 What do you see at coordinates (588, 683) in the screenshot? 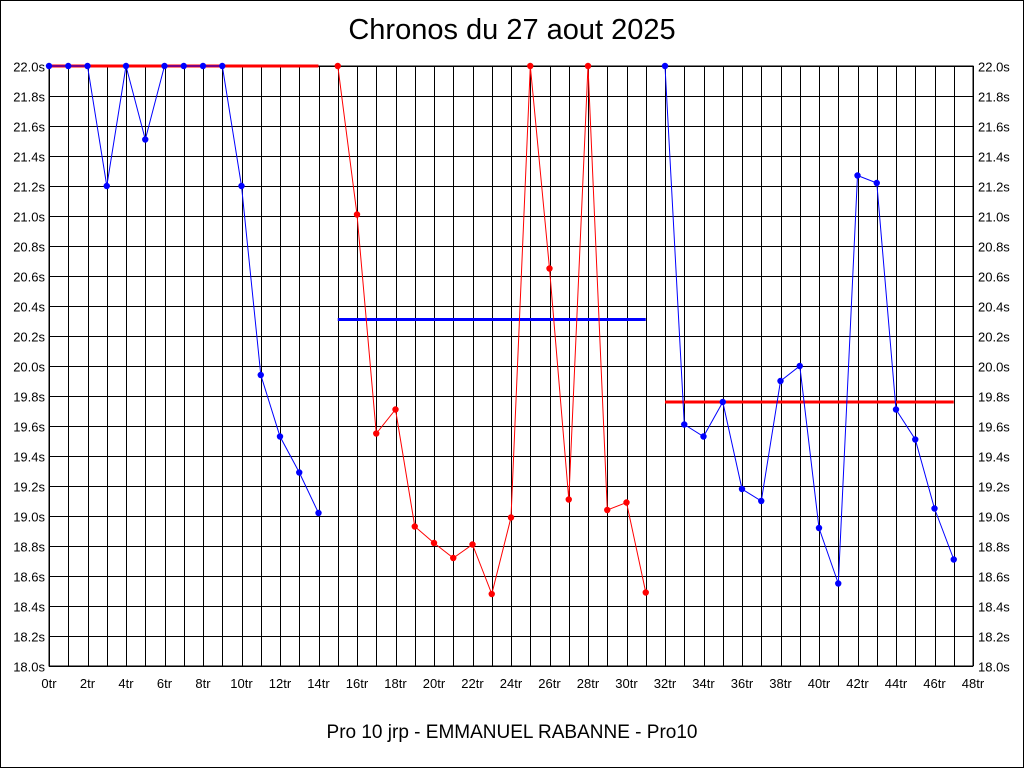
I see `x-tick-label: 28tr` at bounding box center [588, 683].